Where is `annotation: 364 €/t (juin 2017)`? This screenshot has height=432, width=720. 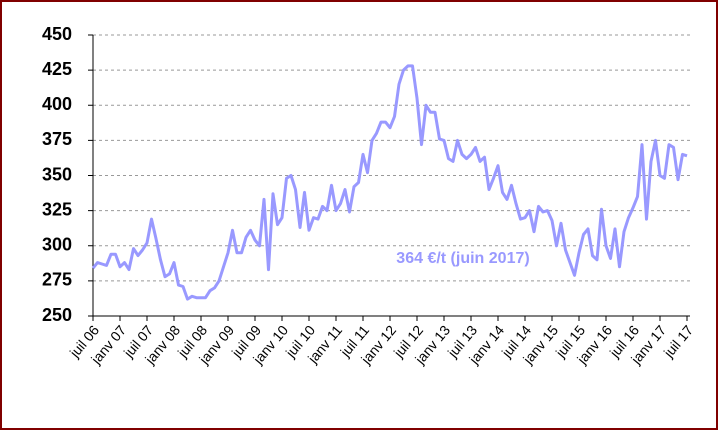
annotation: 364 €/t (juin 2017) is located at coordinates (462, 258).